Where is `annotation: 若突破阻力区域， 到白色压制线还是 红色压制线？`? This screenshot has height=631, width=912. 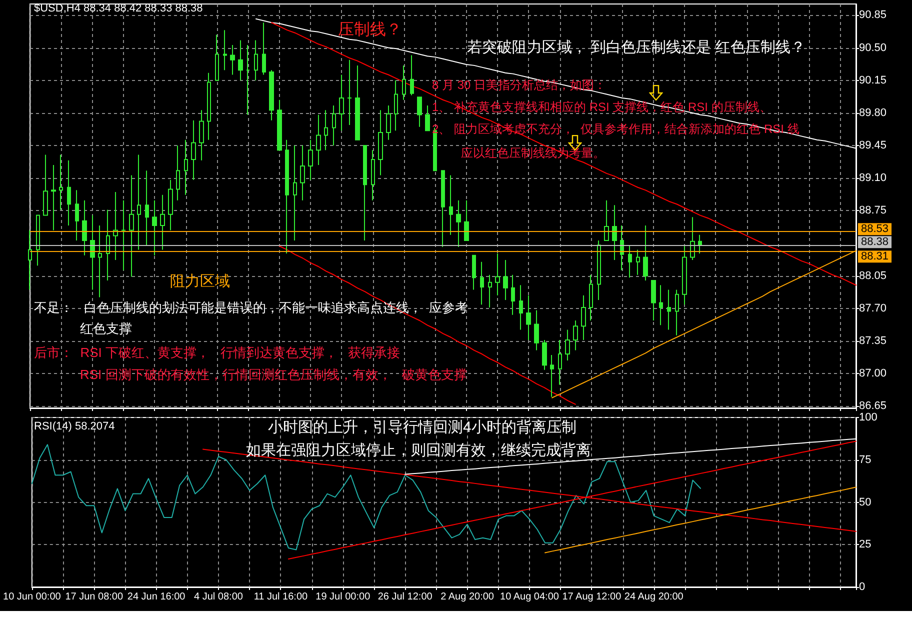 annotation: 若突破阻力区域， 到白色压制线还是 红色压制线？ is located at coordinates (636, 47).